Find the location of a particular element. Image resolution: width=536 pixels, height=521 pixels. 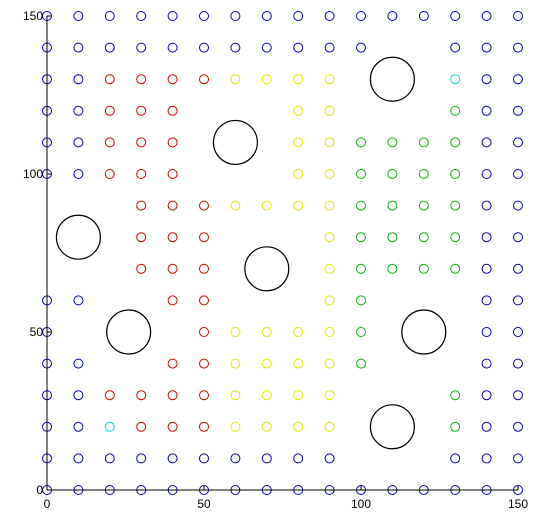

y-tick-label: 0 is located at coordinates (39, 490).